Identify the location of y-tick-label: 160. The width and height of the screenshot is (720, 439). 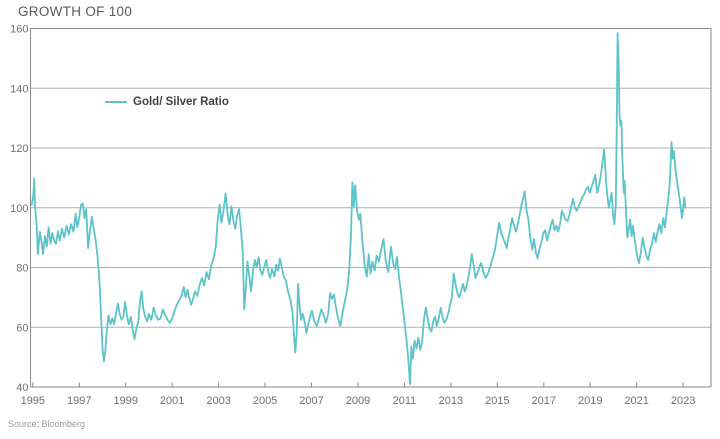
(19, 30).